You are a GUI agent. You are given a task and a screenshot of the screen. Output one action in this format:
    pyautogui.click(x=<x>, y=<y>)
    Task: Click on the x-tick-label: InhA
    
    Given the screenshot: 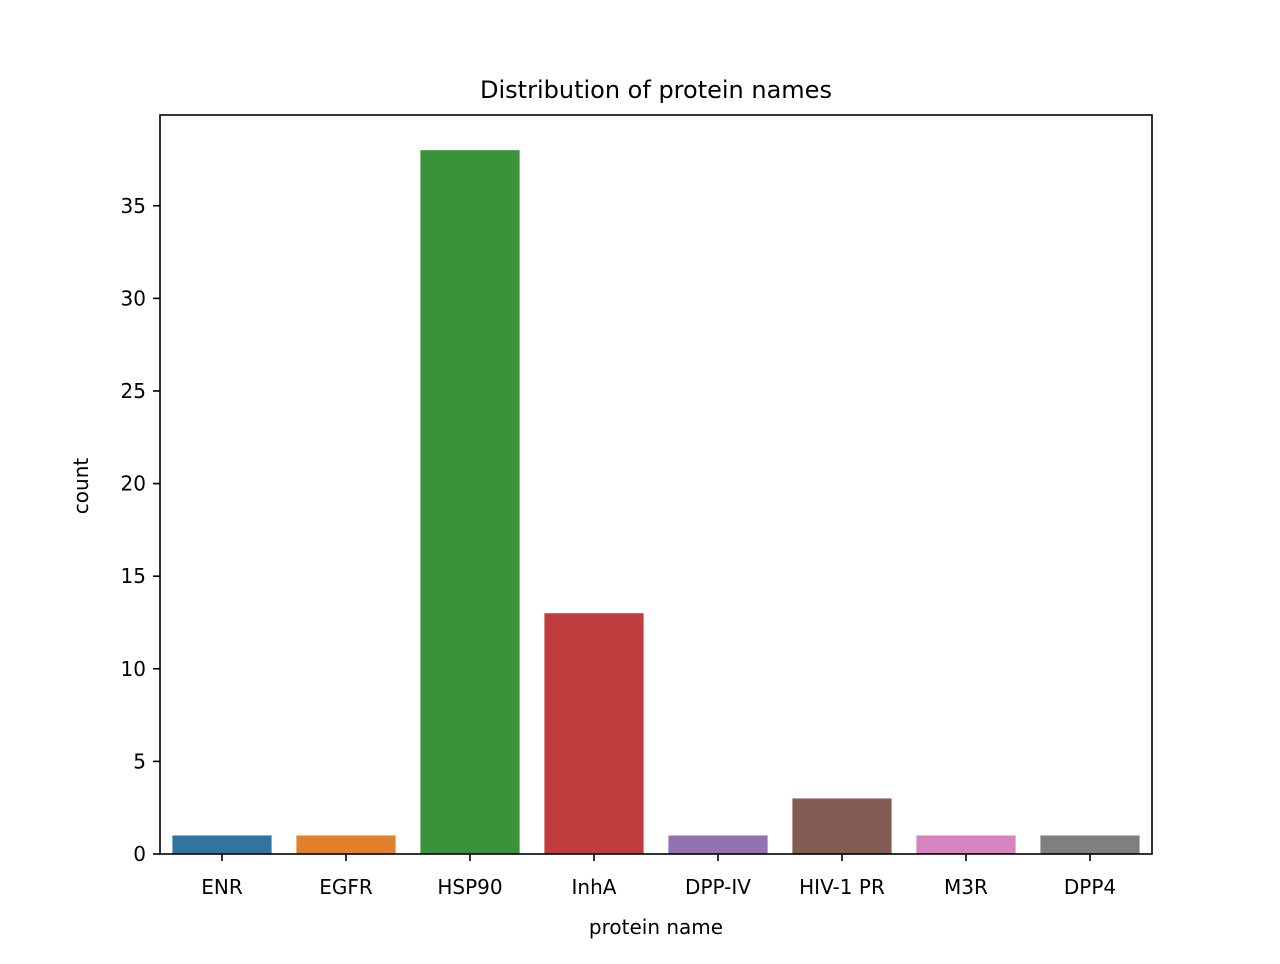 What is the action you would take?
    pyautogui.click(x=594, y=887)
    